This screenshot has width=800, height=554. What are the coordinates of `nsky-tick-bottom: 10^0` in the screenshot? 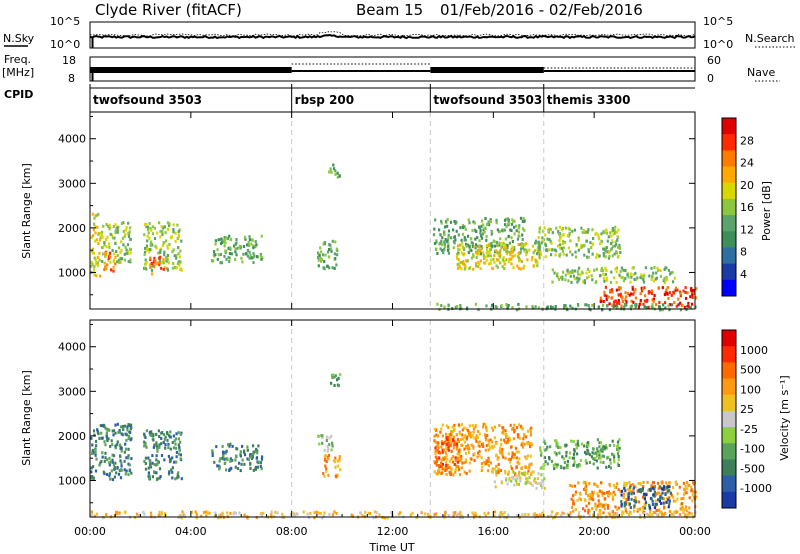 It's located at (65, 44).